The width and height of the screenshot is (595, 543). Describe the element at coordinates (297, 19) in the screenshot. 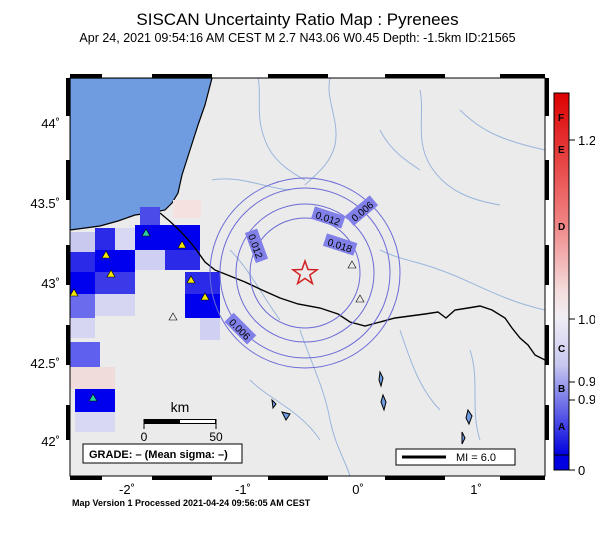

I see `map-title: SISCAN Uncertainty Ratio Map : Pyrenees` at that location.